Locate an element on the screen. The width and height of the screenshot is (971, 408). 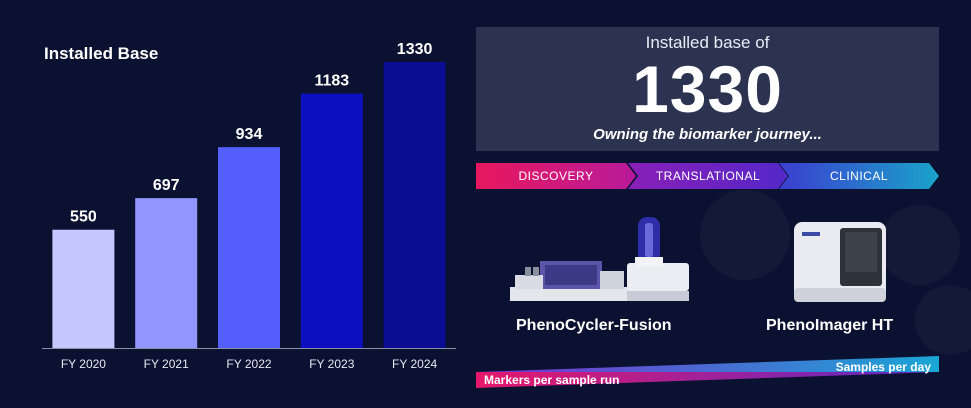
markers-per-sample-label: Markers per sample run is located at coordinates (552, 380).